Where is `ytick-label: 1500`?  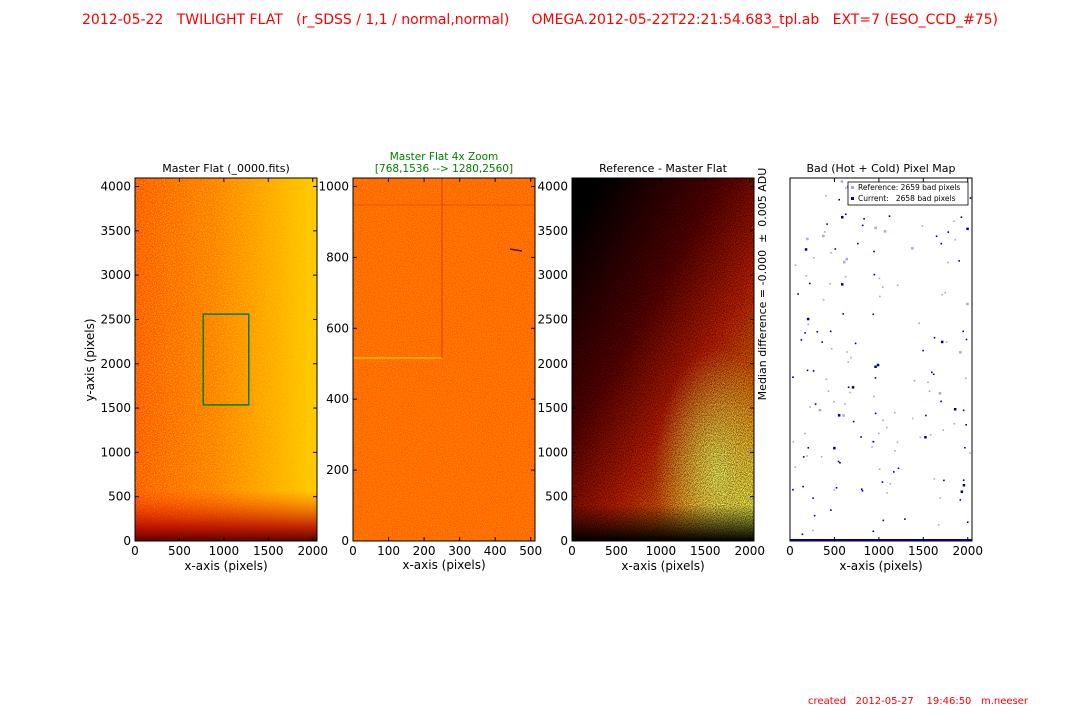
ytick-label: 1500 is located at coordinates (115, 408).